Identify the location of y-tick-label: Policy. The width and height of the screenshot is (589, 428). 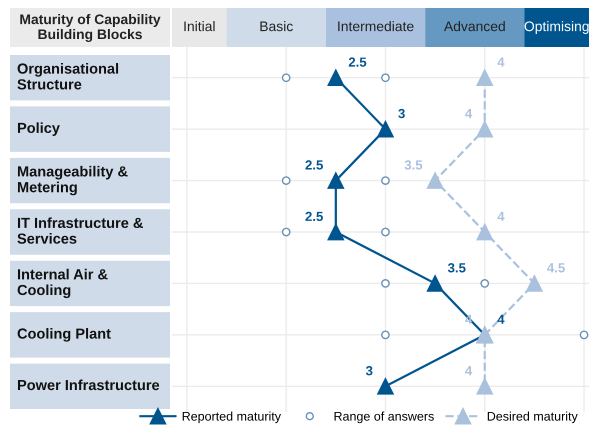
(39, 129).